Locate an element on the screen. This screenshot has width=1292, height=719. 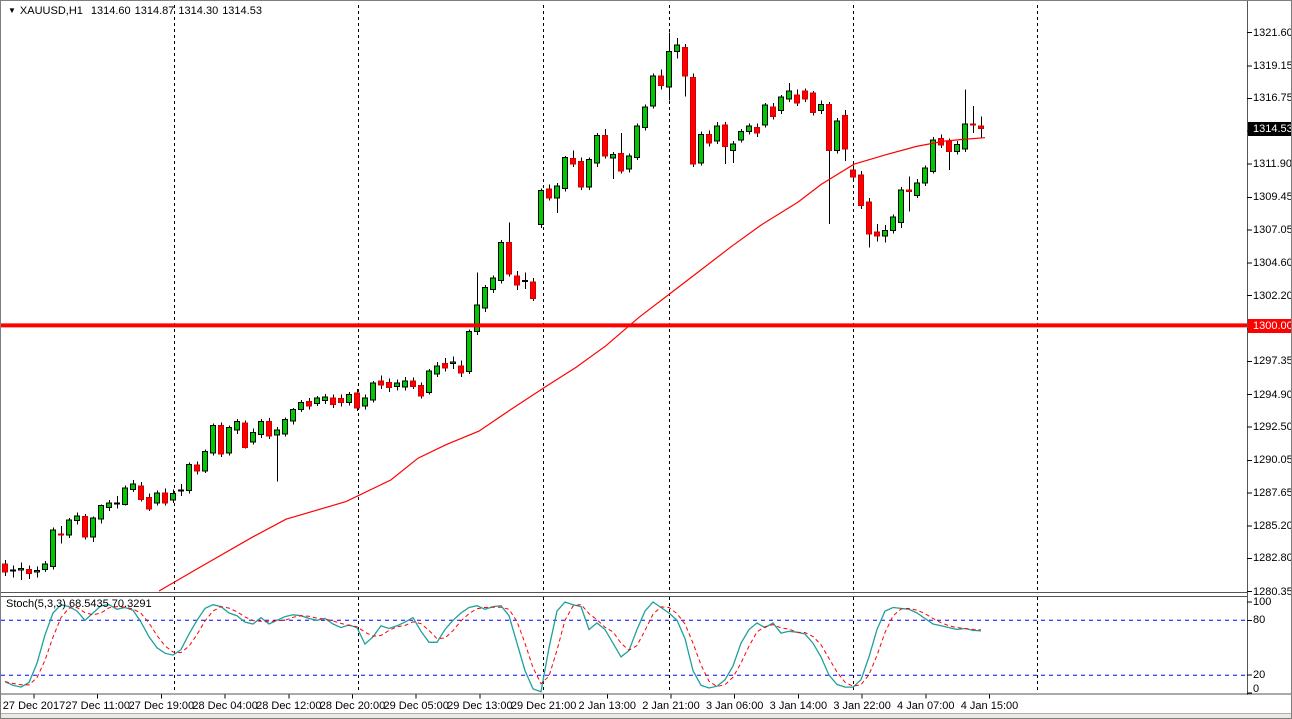
time-tick-label: 27 Dec 2017 is located at coordinates (34, 706).